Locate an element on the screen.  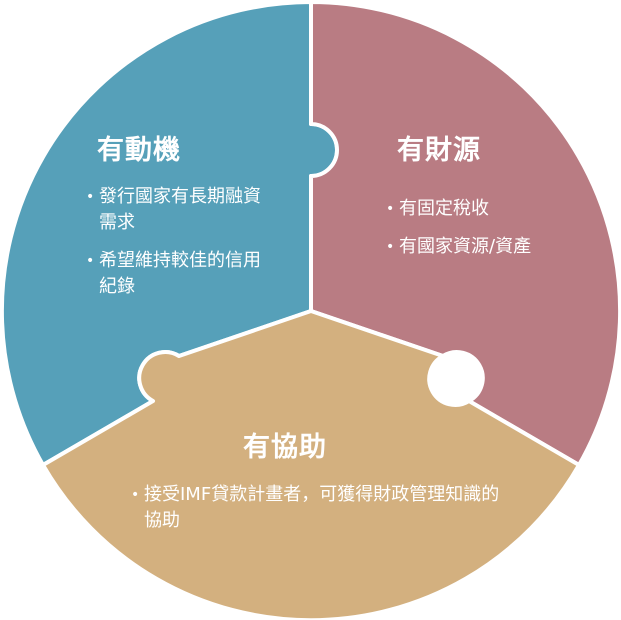
assistance-bullet-1: 接受IMF貸款計畫者，可獲得財政管理知識的協助 is located at coordinates (316, 508).